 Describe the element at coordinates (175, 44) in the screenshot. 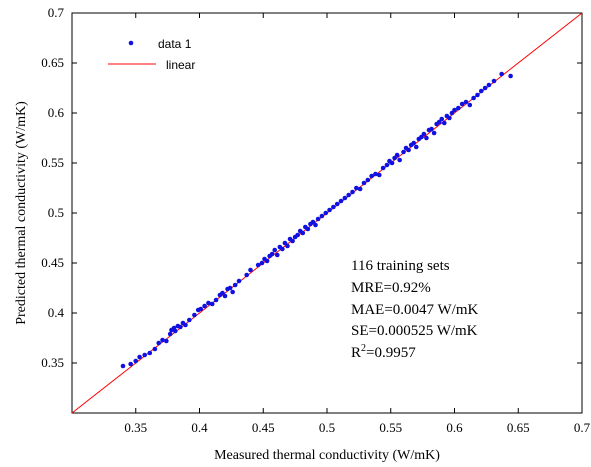

I see `legend-label-data-1: data 1` at that location.